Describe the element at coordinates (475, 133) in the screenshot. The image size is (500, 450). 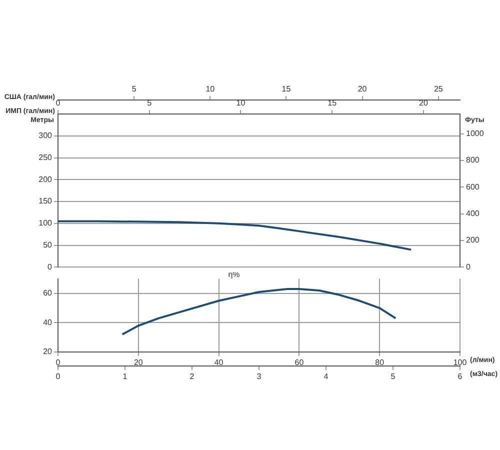
I see `y2-tick-label: 1000` at that location.